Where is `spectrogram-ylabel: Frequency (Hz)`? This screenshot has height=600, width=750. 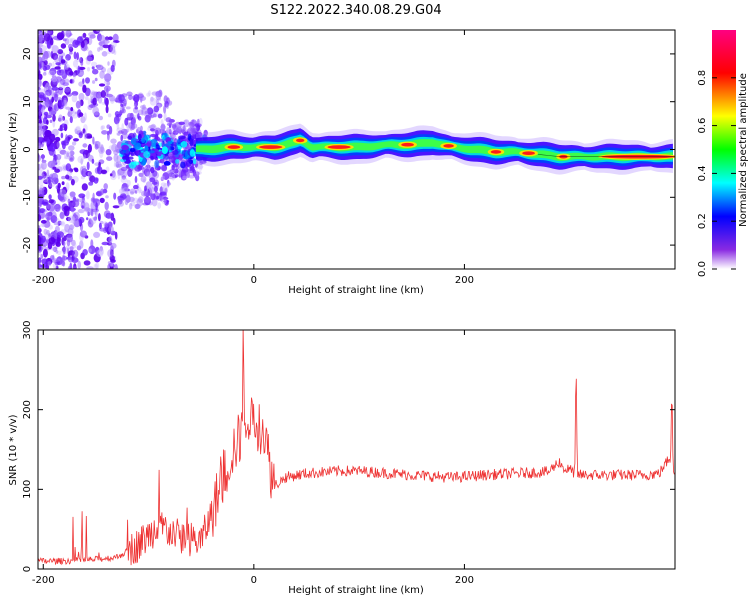
spectrogram-ylabel: Frequency (Hz) is located at coordinates (13, 150).